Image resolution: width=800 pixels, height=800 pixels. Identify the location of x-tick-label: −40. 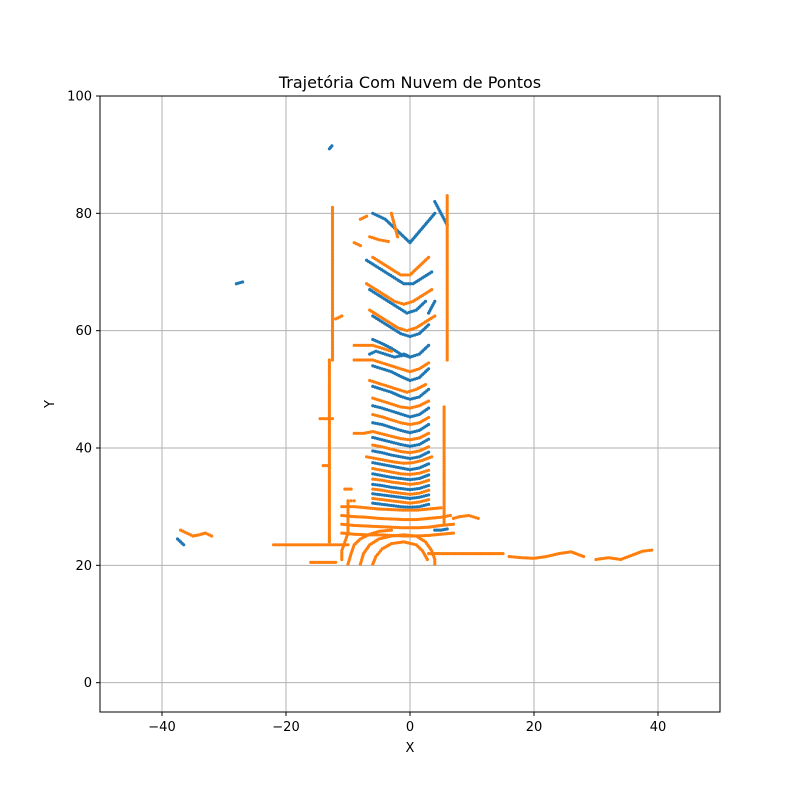
(161, 727).